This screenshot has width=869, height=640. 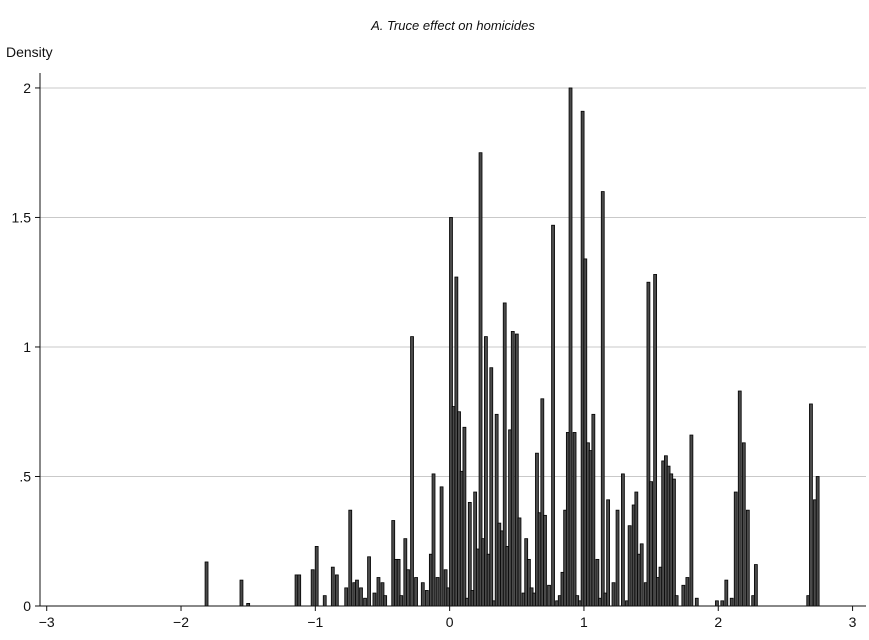 I want to click on x-tick-label: 1, so click(x=584, y=622).